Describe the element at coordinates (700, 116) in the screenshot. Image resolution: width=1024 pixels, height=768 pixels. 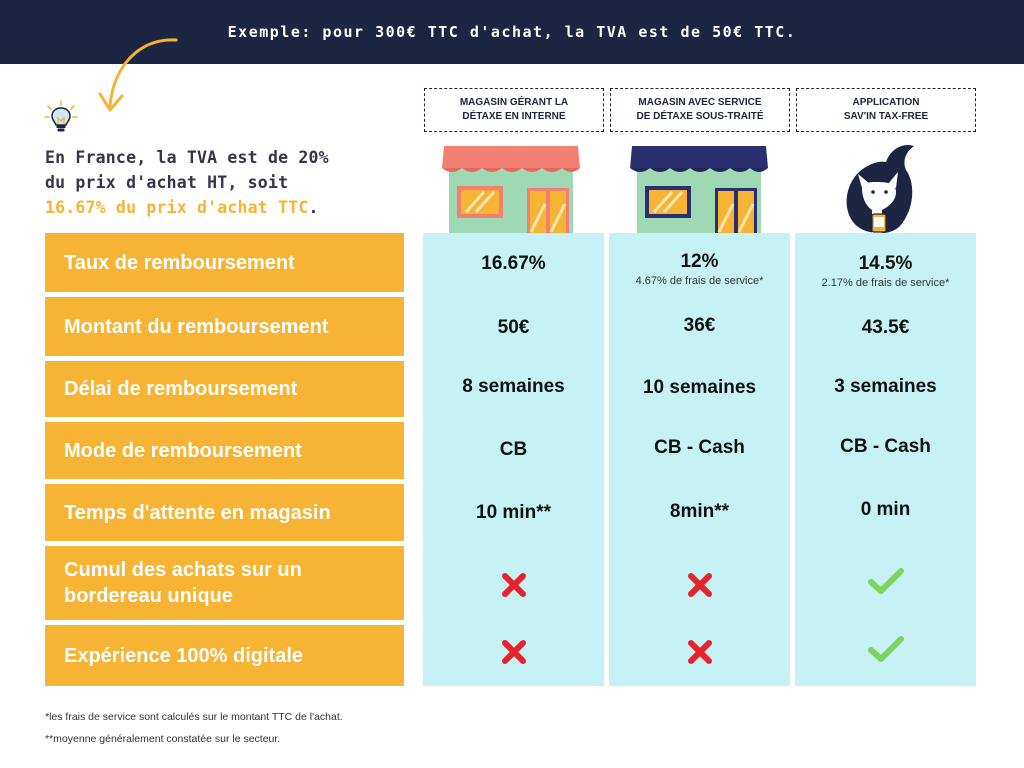
I see `column-header-line: DE DÉTAXE SOUS-TRAITÉ` at that location.